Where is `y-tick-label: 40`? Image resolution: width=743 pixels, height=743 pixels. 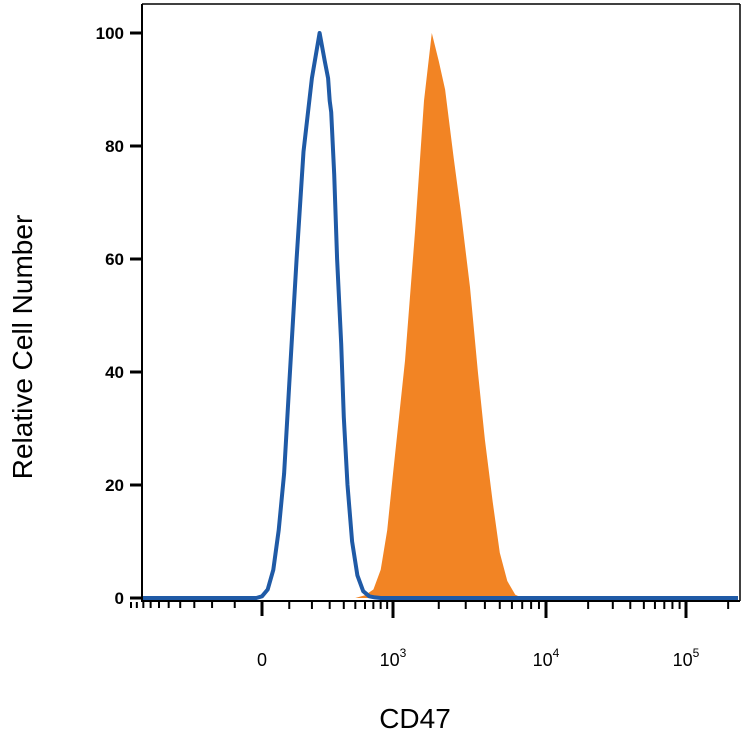
y-tick-label: 40 is located at coordinates (114, 372).